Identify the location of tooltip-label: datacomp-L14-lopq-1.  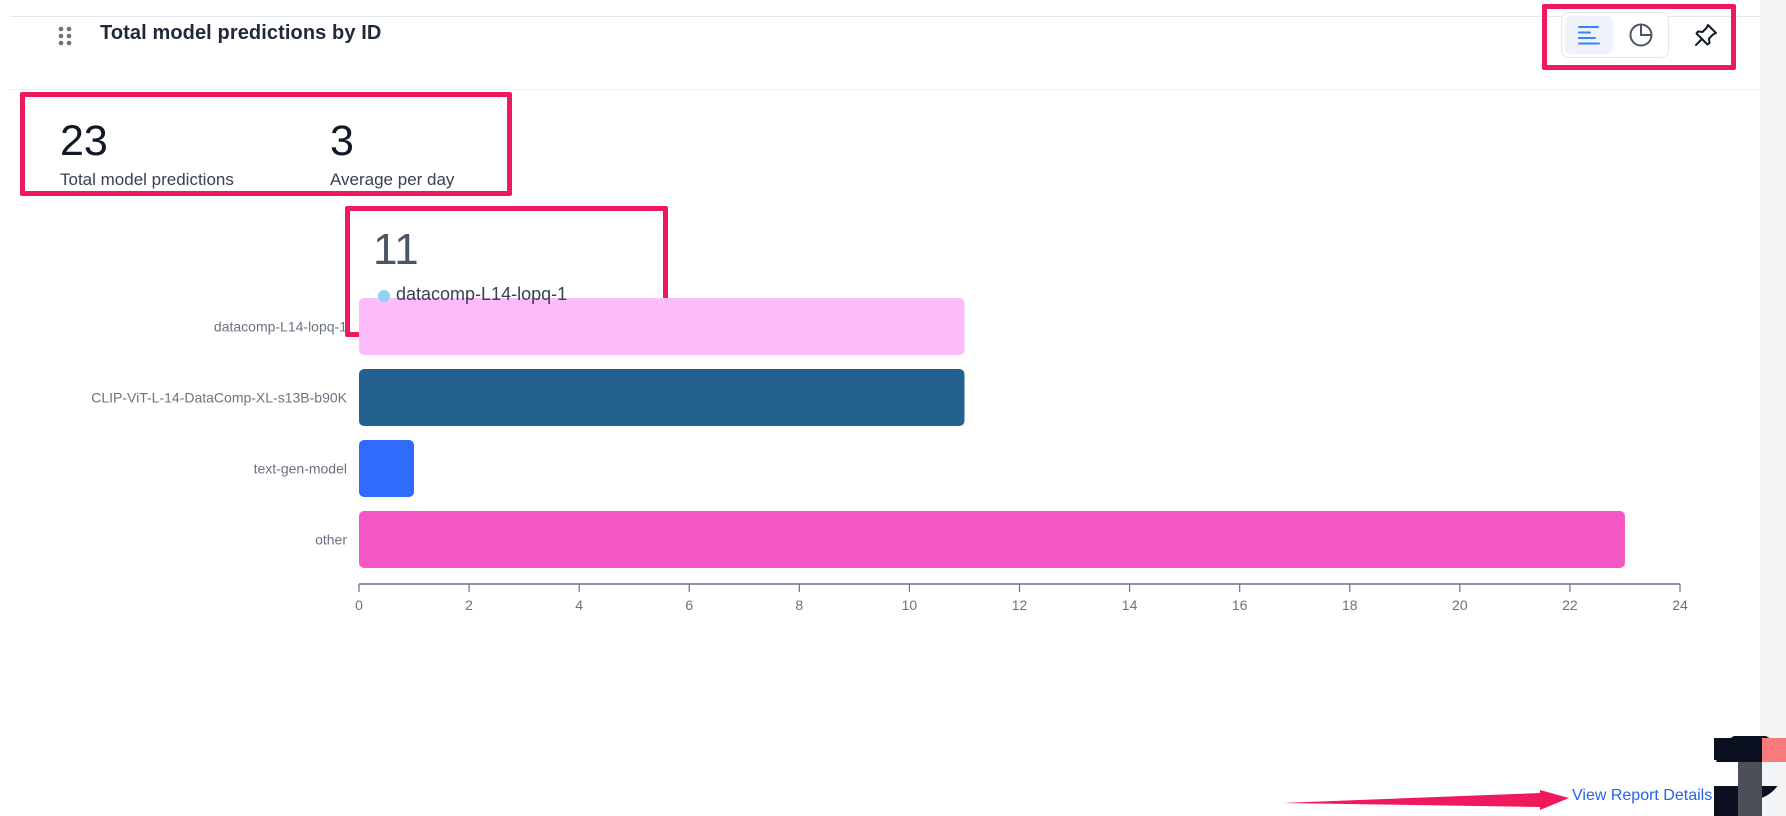
(482, 294).